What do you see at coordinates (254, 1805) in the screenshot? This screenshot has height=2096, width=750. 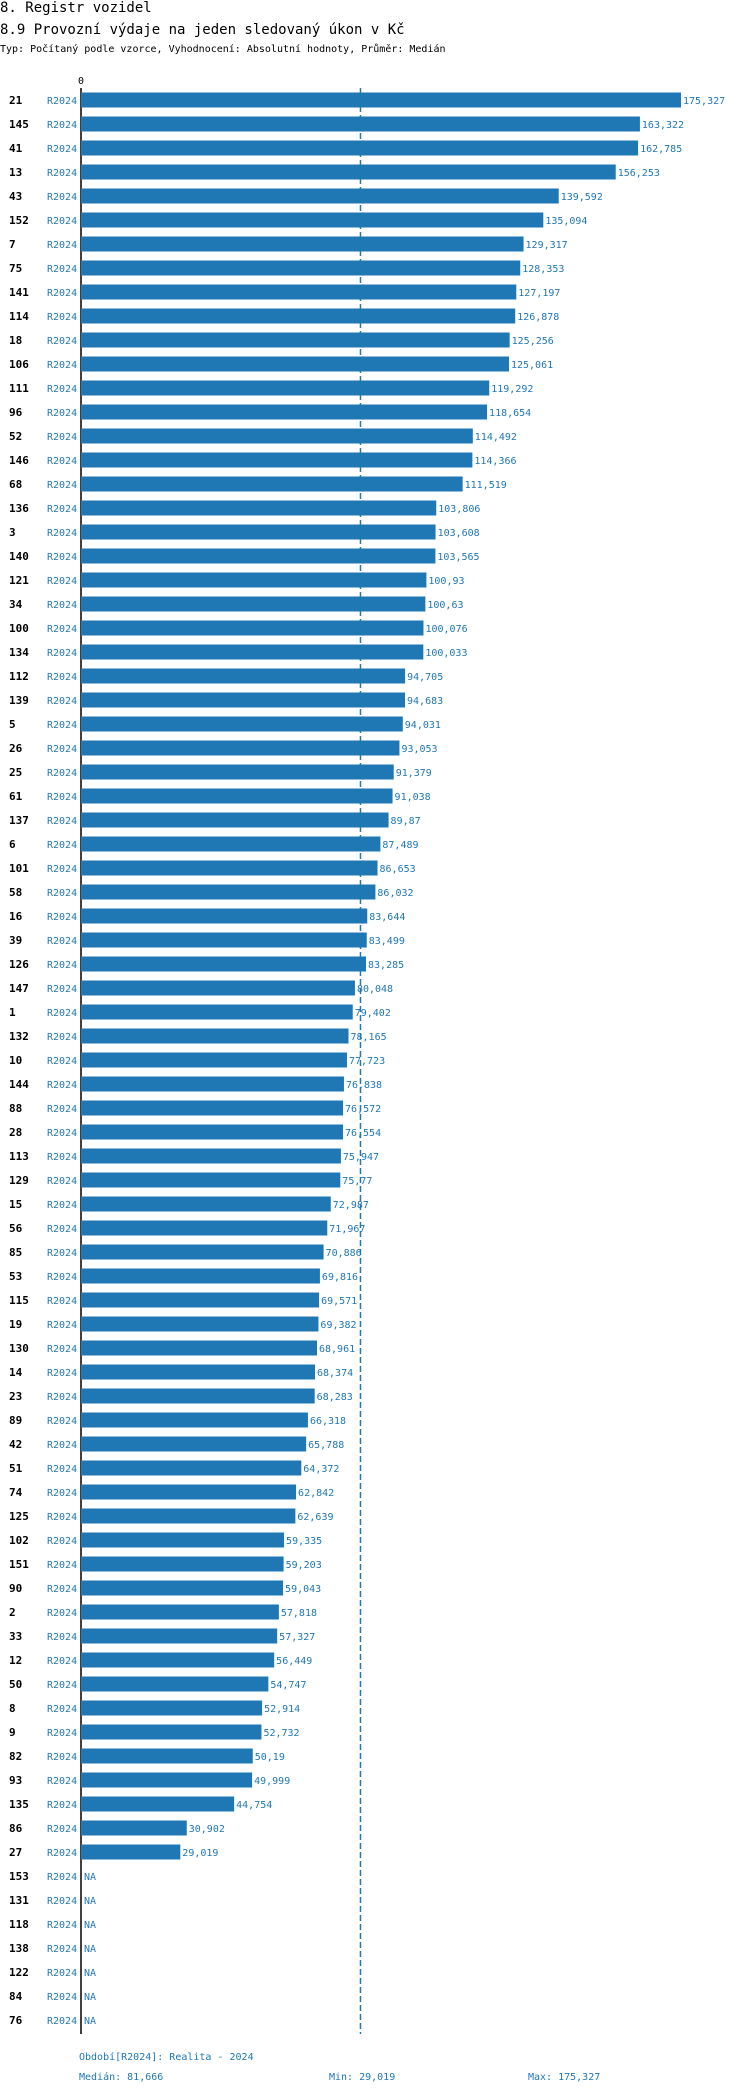 I see `value-label: 44,754` at bounding box center [254, 1805].